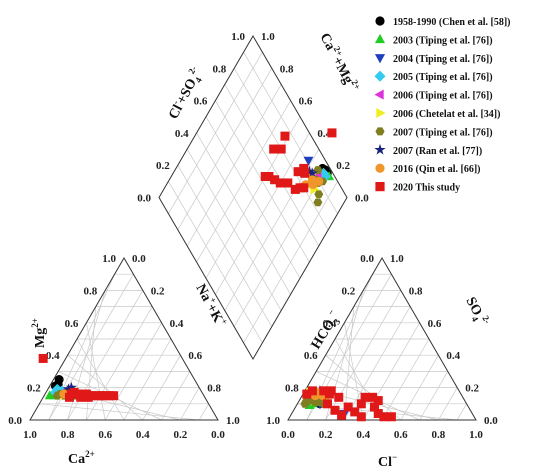 The width and height of the screenshot is (550, 475). What do you see at coordinates (218, 435) in the screenshot?
I see `cation-bottom-tick-label: 0.0` at bounding box center [218, 435].